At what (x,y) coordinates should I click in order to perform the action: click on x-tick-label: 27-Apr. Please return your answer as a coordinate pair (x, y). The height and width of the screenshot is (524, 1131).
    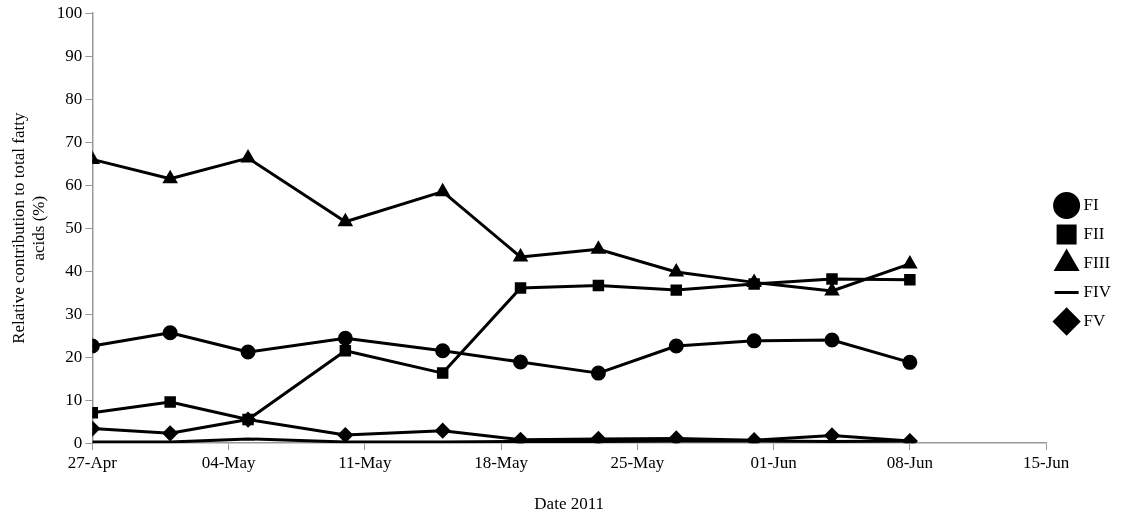
    Looking at the image, I should click on (92, 462).